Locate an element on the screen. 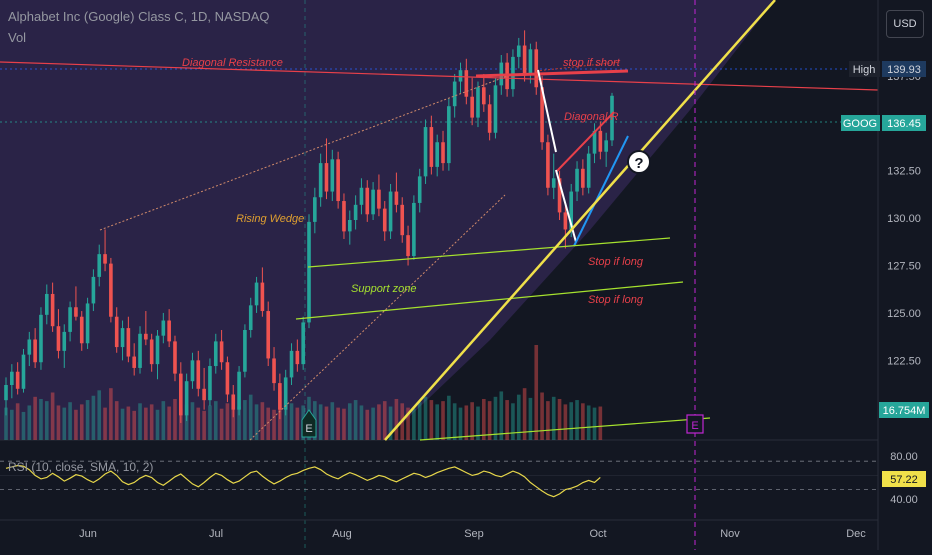 This screenshot has height=555, width=932. time-axis-label: Oct is located at coordinates (597, 534).